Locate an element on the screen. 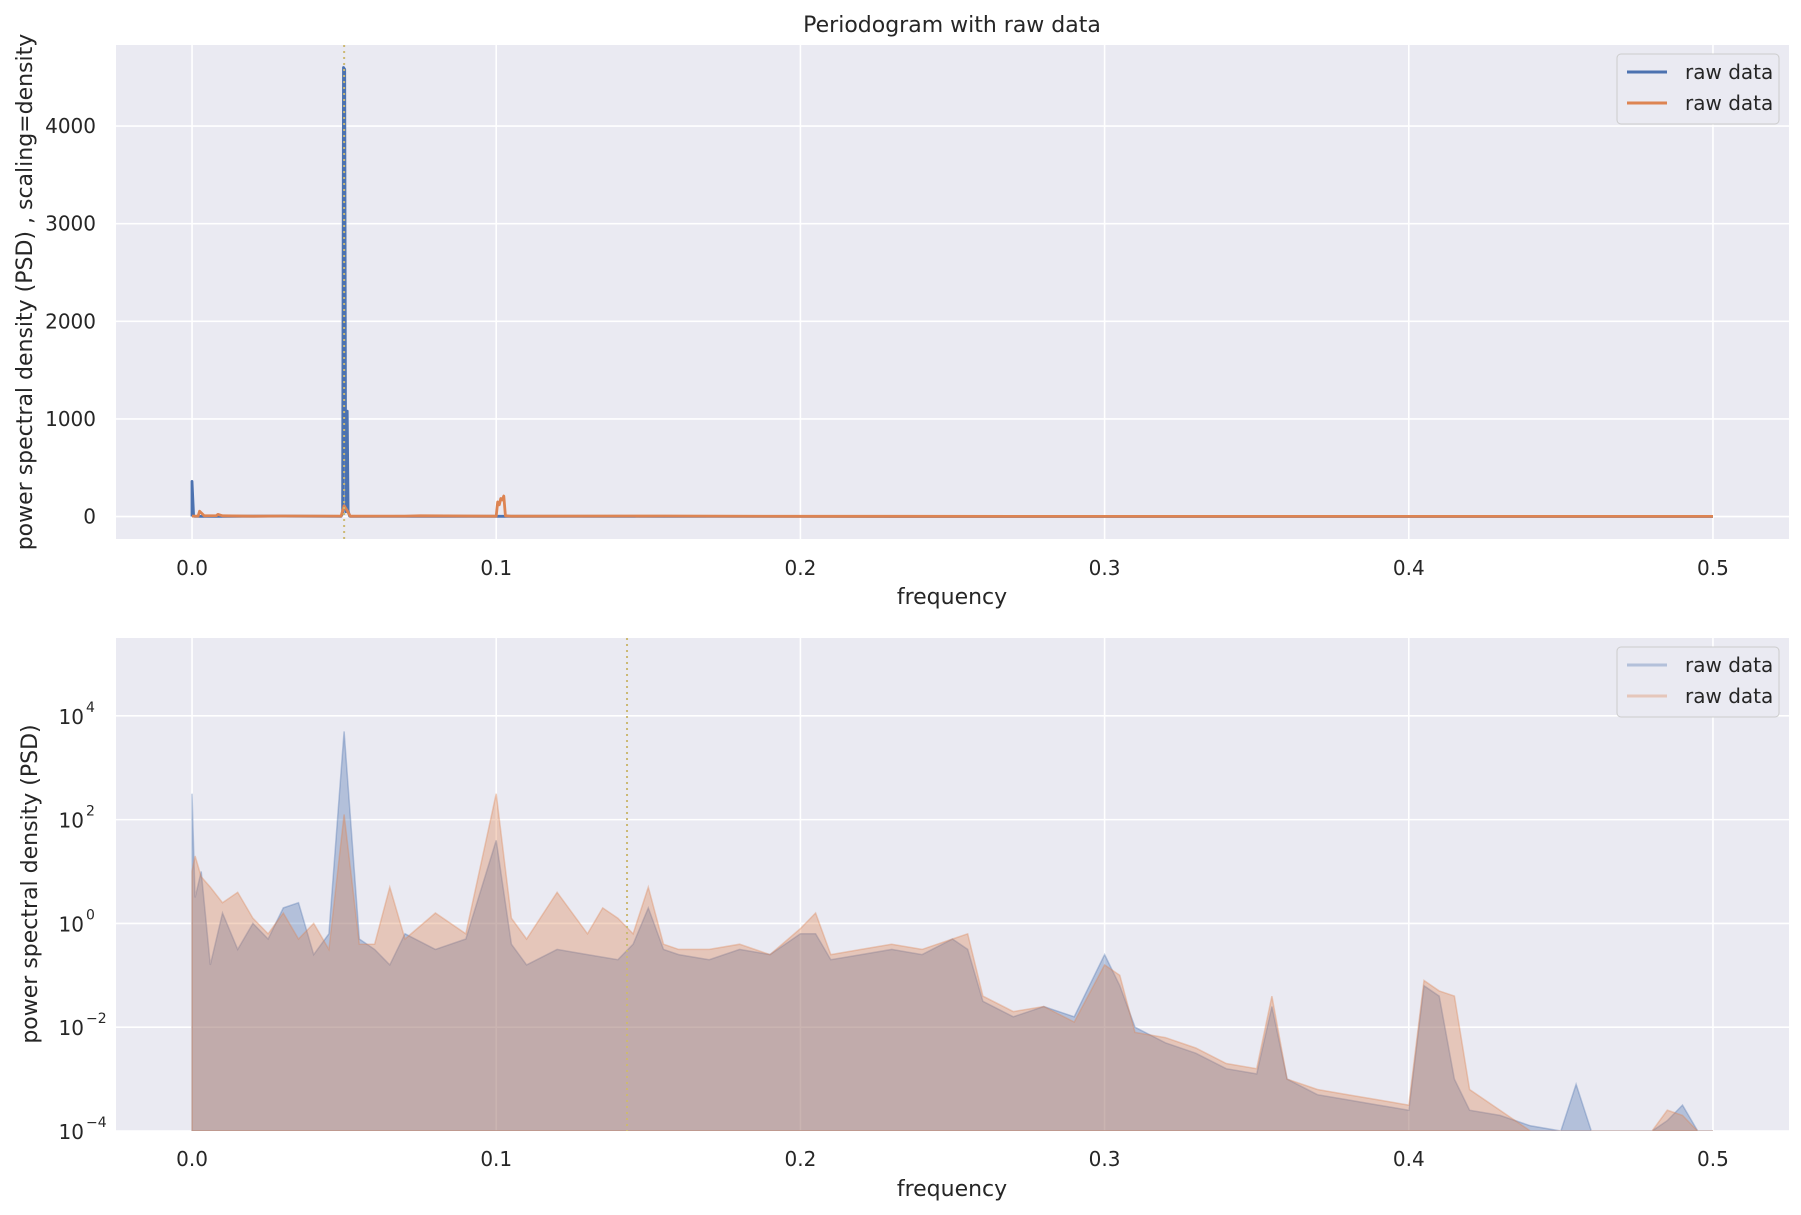  top-legend-label-1: raw data is located at coordinates (1729, 72).